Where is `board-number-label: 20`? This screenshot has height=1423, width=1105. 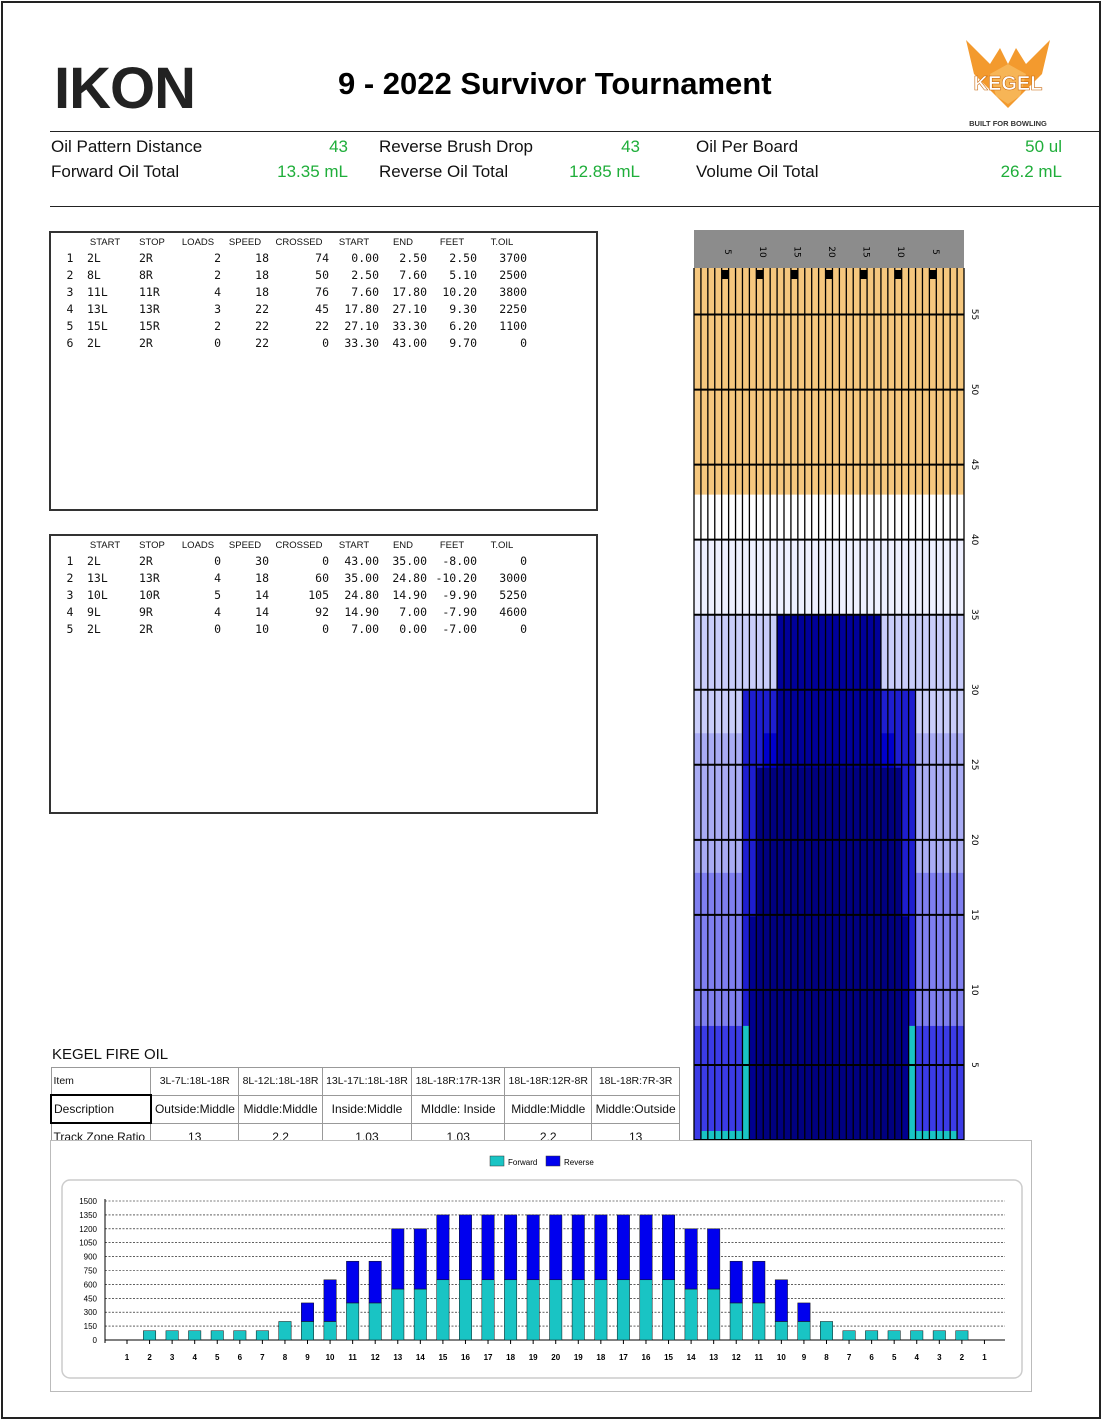 board-number-label: 20 is located at coordinates (831, 252).